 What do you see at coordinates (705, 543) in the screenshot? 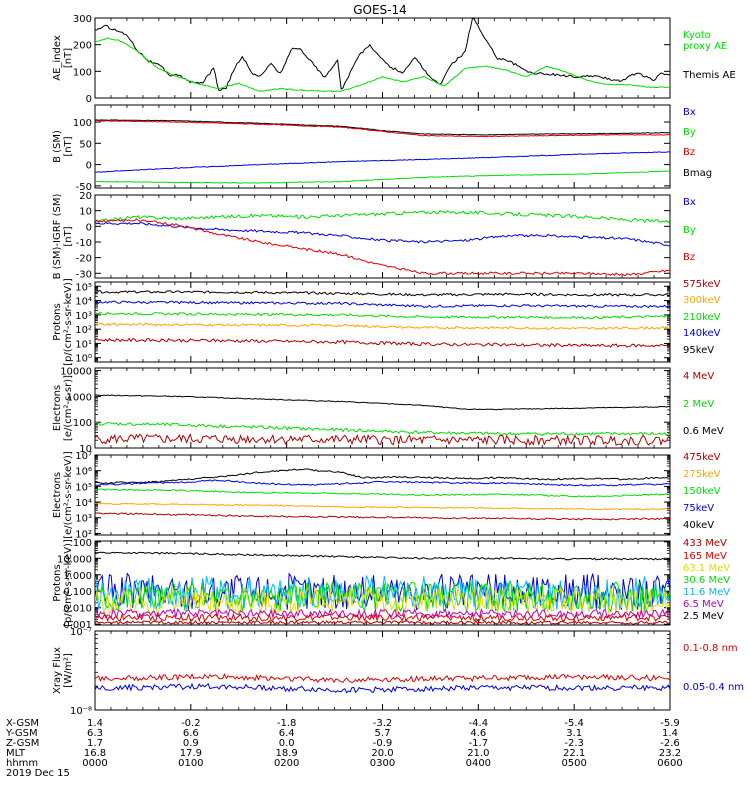
I see `legend-entry: 433 MeV` at bounding box center [705, 543].